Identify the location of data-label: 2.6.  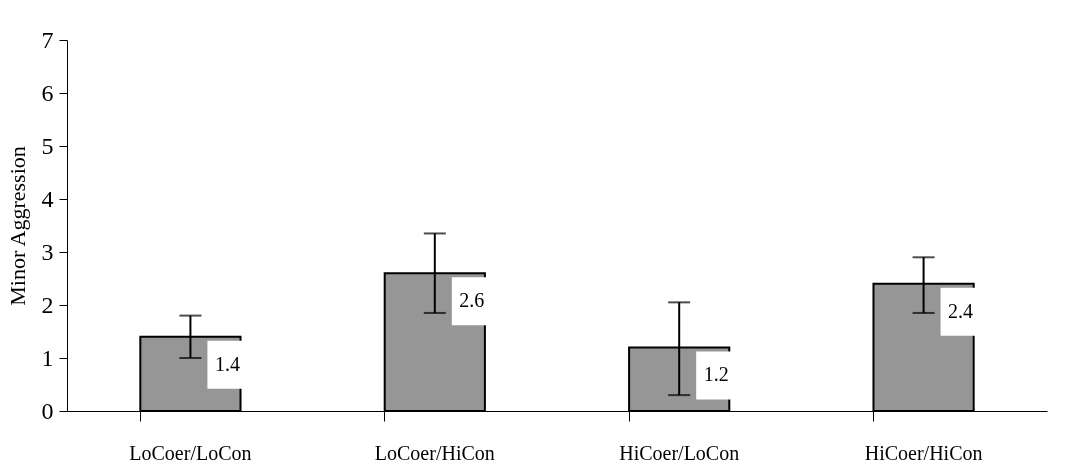
(472, 300).